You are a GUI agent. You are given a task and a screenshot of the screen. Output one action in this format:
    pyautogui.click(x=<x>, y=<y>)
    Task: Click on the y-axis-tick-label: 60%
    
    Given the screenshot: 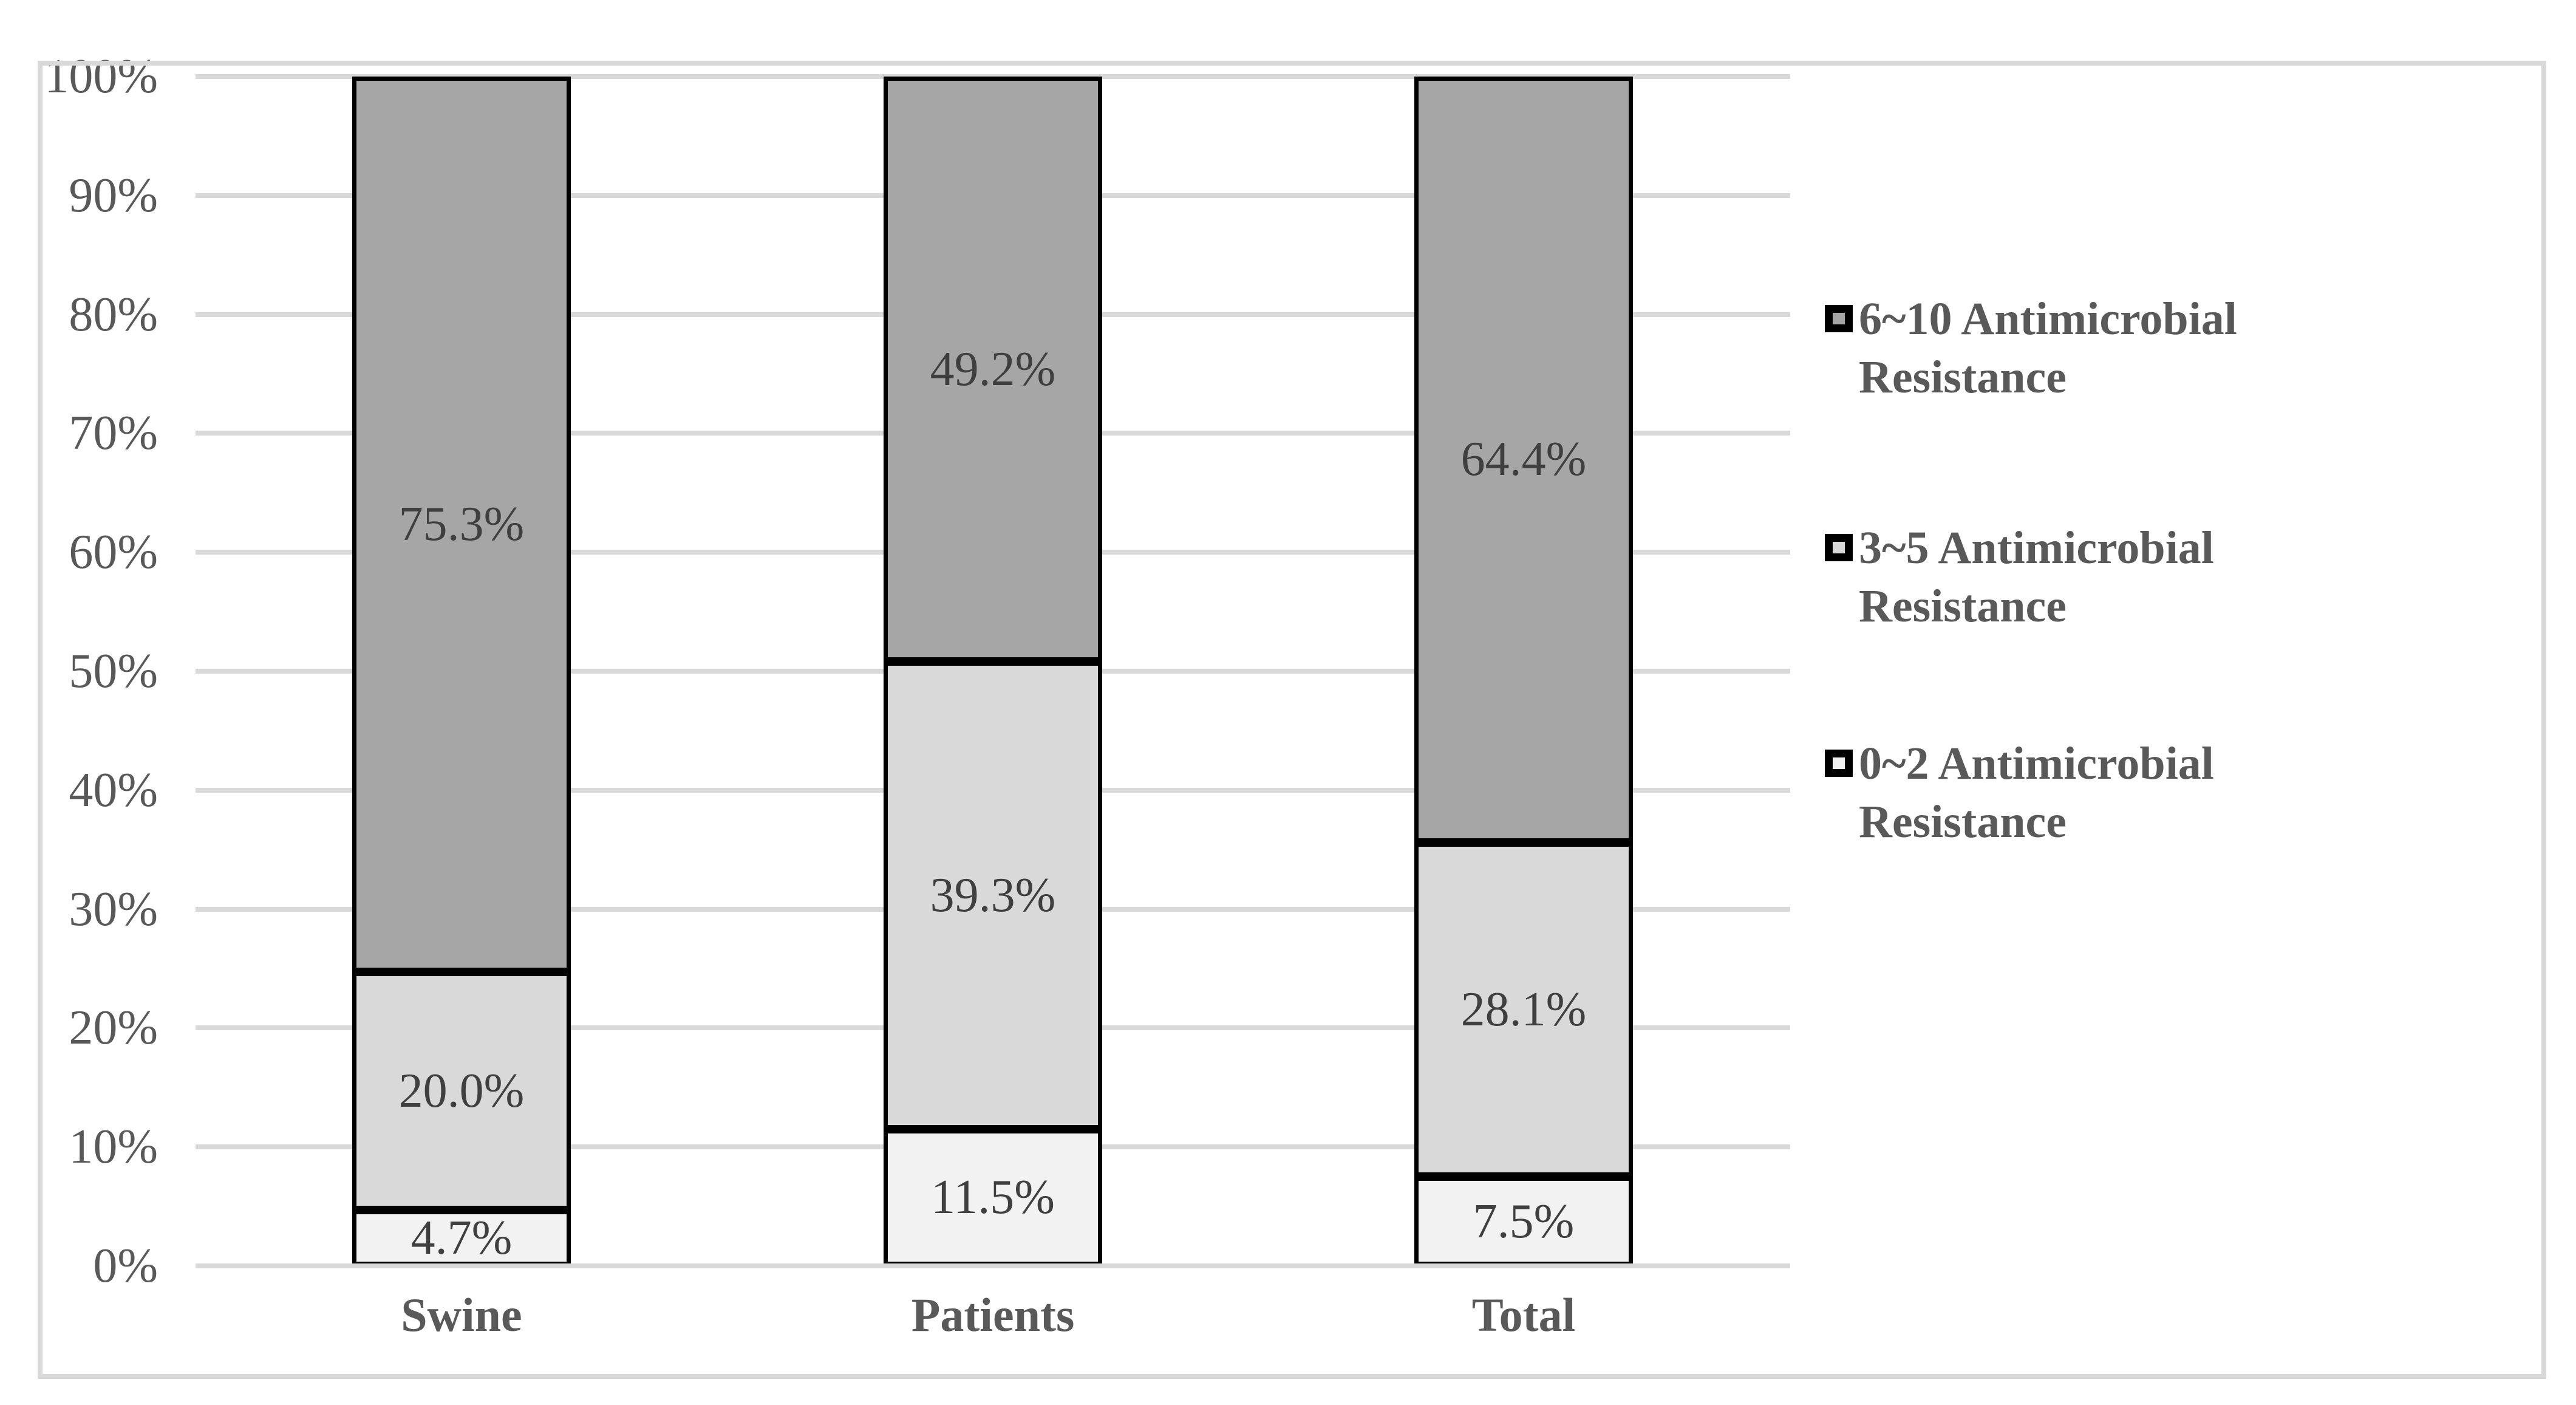 What is the action you would take?
    pyautogui.click(x=114, y=552)
    